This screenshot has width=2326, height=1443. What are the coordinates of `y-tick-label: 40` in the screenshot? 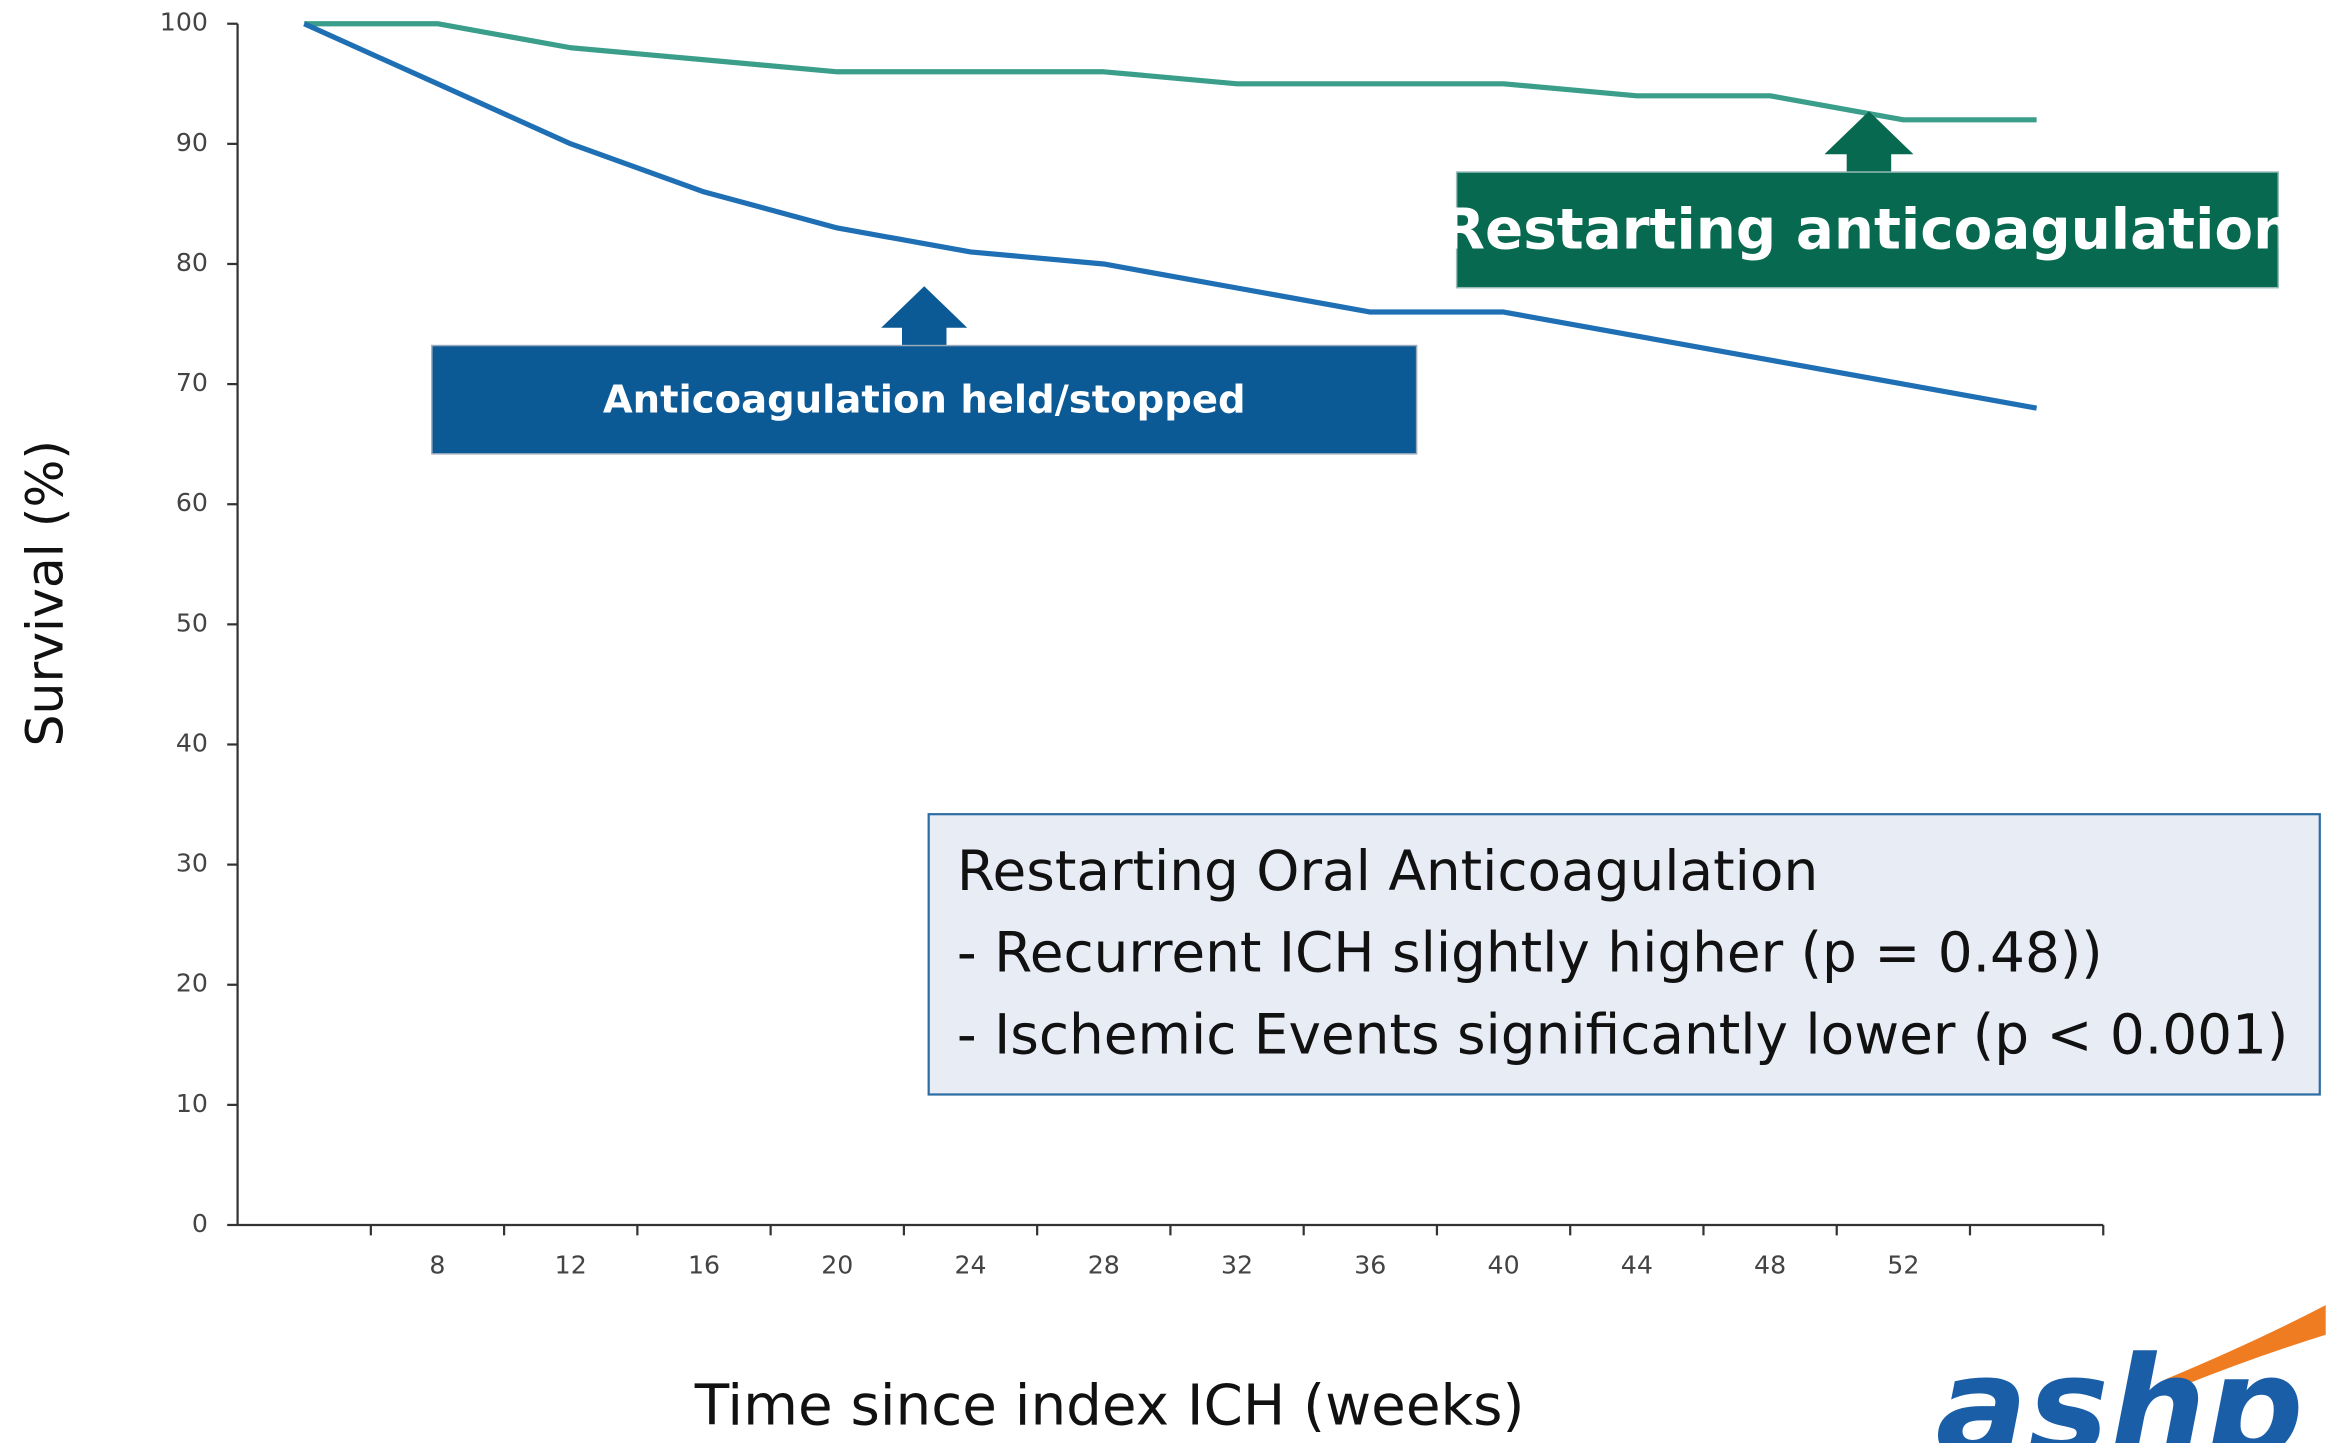 It's located at (192, 742).